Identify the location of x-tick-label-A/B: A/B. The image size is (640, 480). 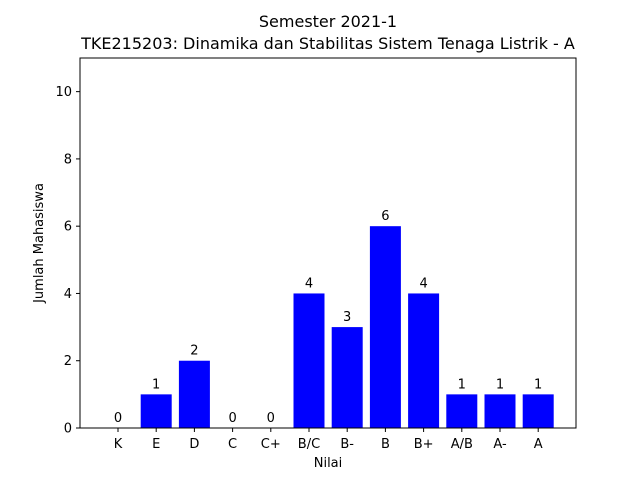
(462, 444).